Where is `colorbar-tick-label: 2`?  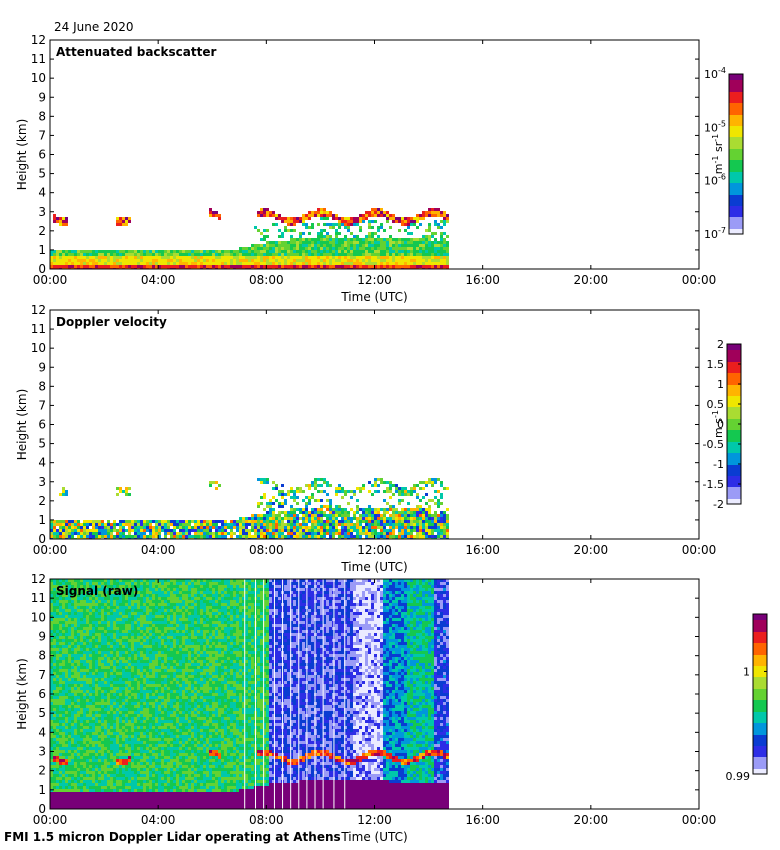
colorbar-tick-label: 2 is located at coordinates (720, 344).